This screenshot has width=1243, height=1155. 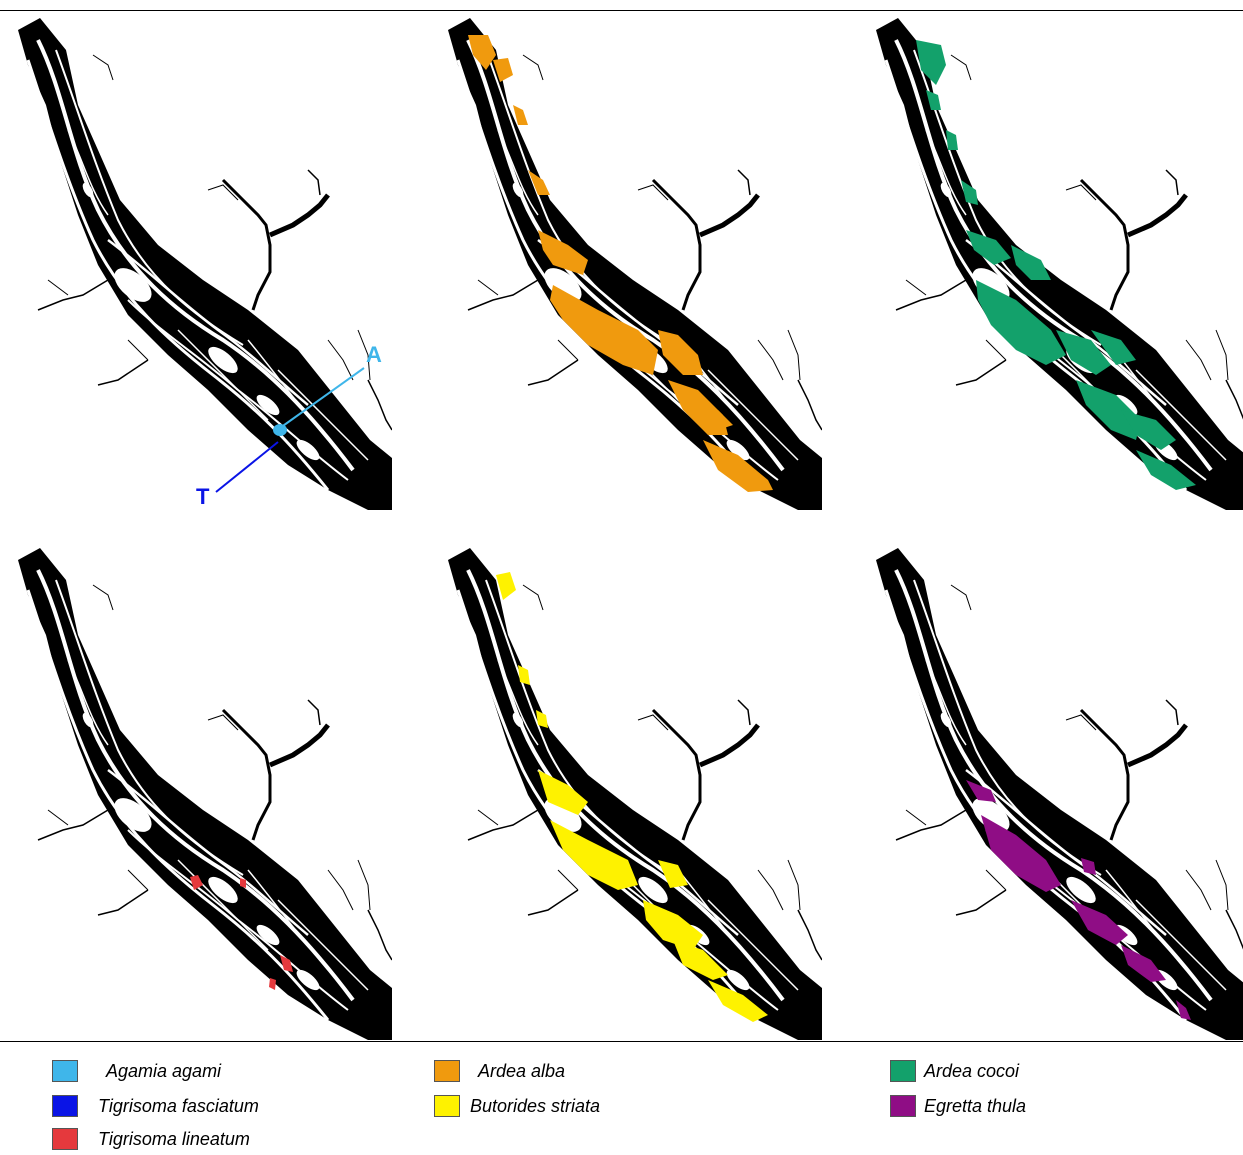 What do you see at coordinates (522, 1070) in the screenshot?
I see `legend-label: Ardea alba` at bounding box center [522, 1070].